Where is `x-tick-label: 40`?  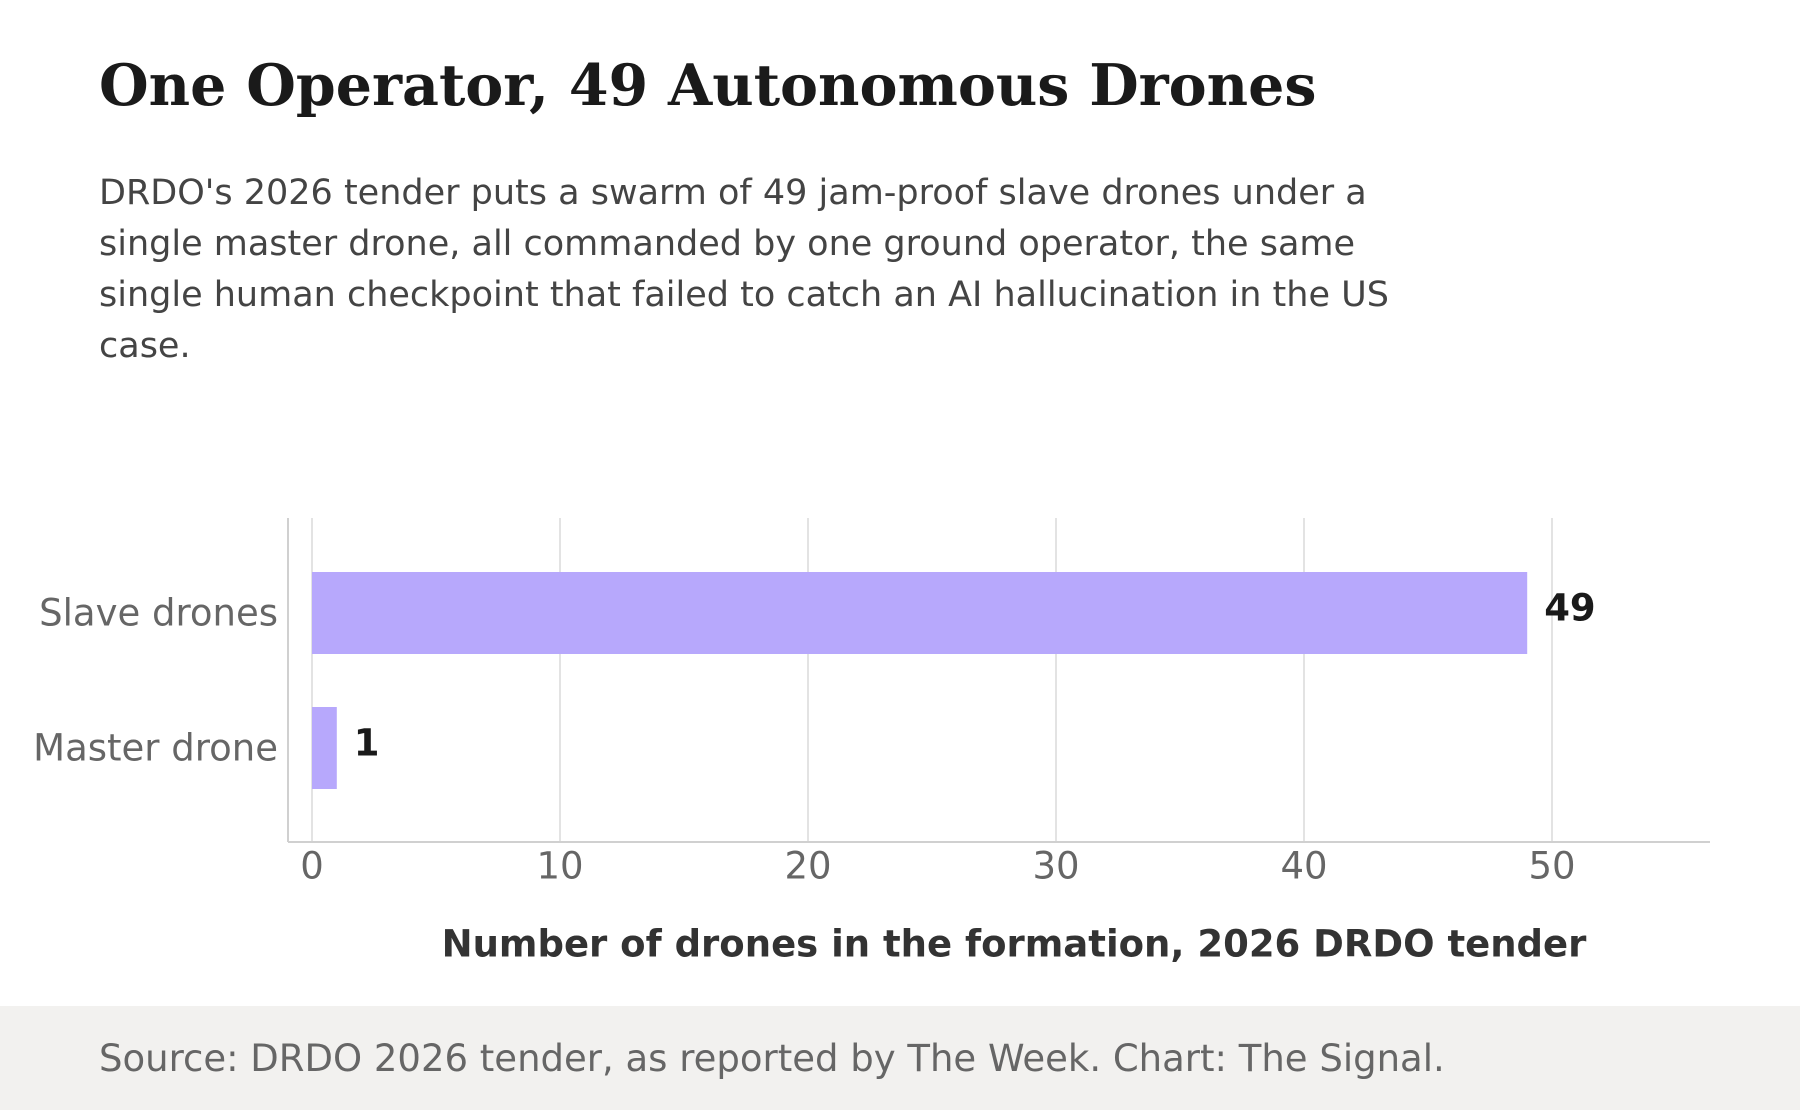 x-tick-label: 40 is located at coordinates (1303, 866).